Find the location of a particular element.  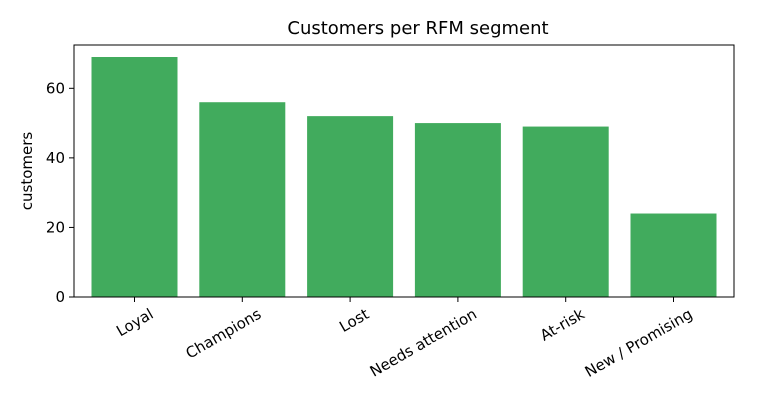

x-tick-label: At-risk is located at coordinates (562, 325).